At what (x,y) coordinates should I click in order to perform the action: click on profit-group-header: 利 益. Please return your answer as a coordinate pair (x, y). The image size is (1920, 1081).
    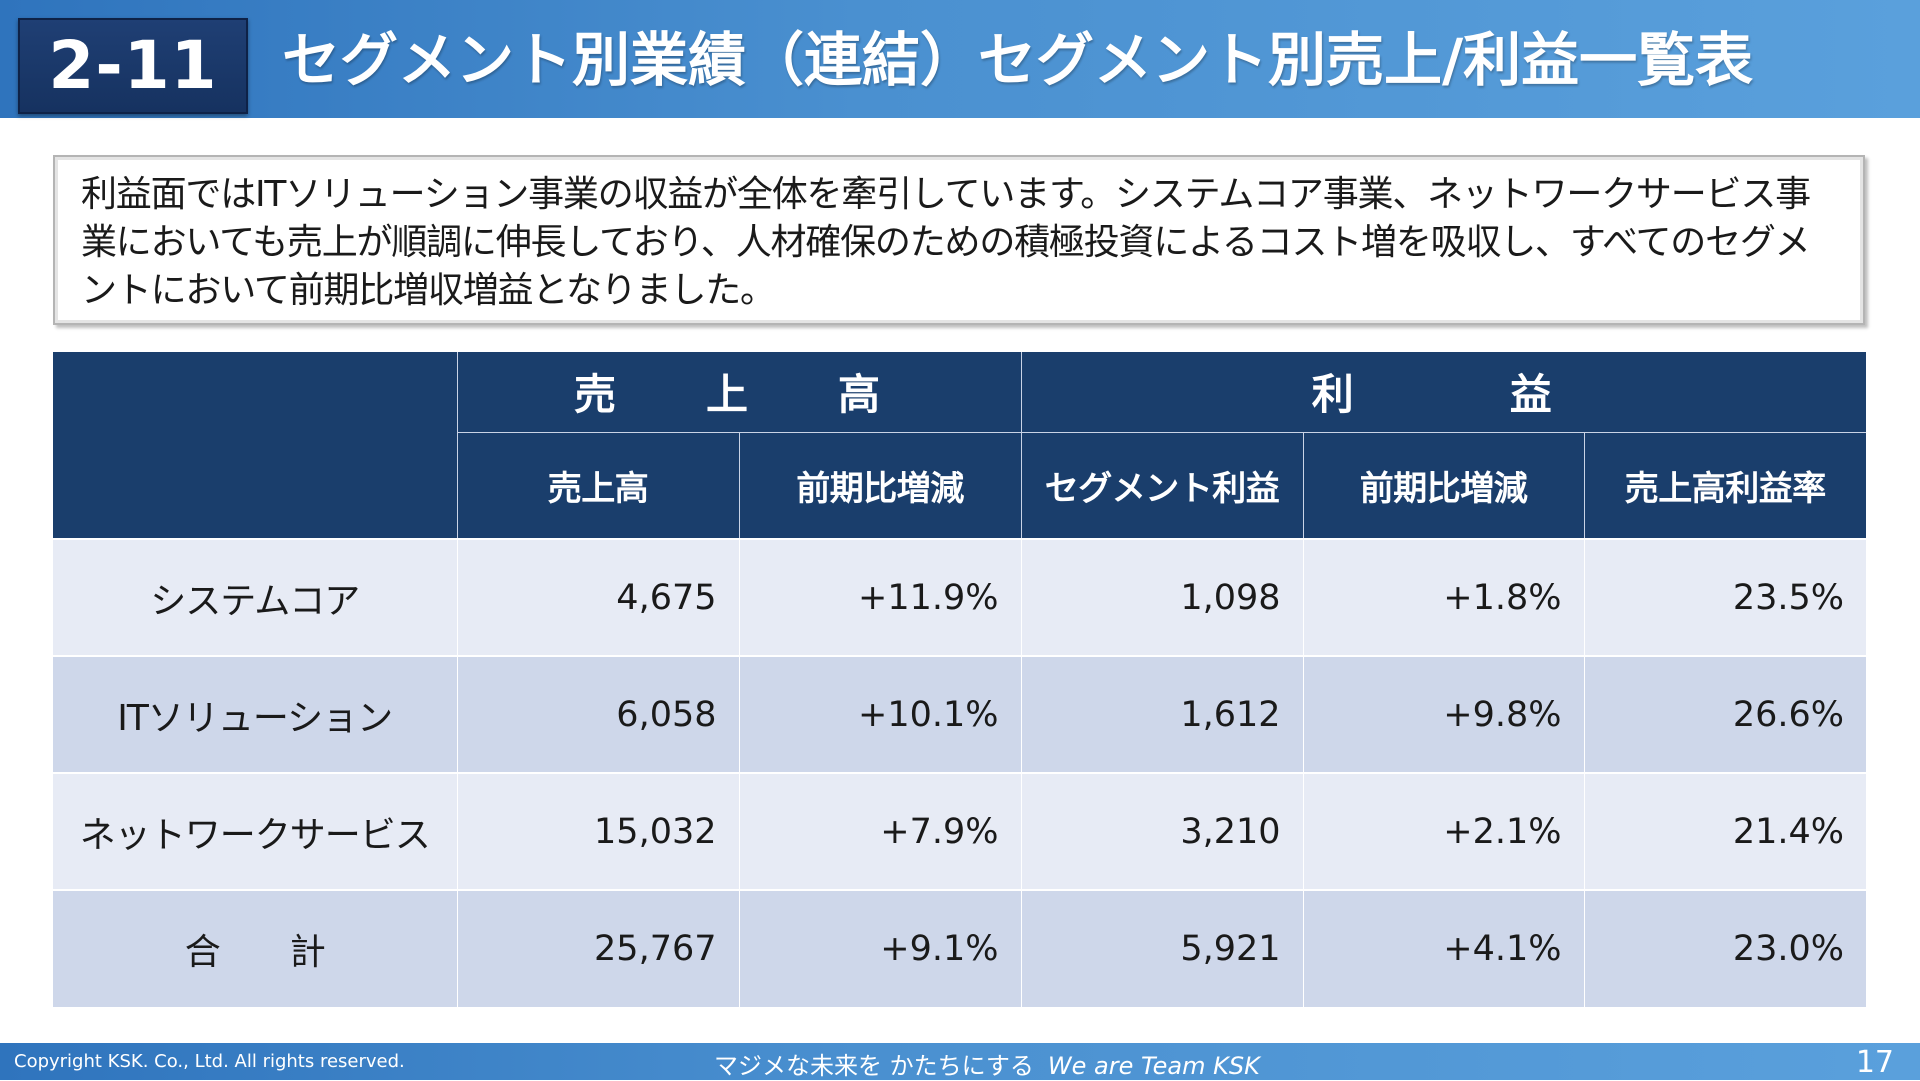
    Looking at the image, I should click on (1443, 392).